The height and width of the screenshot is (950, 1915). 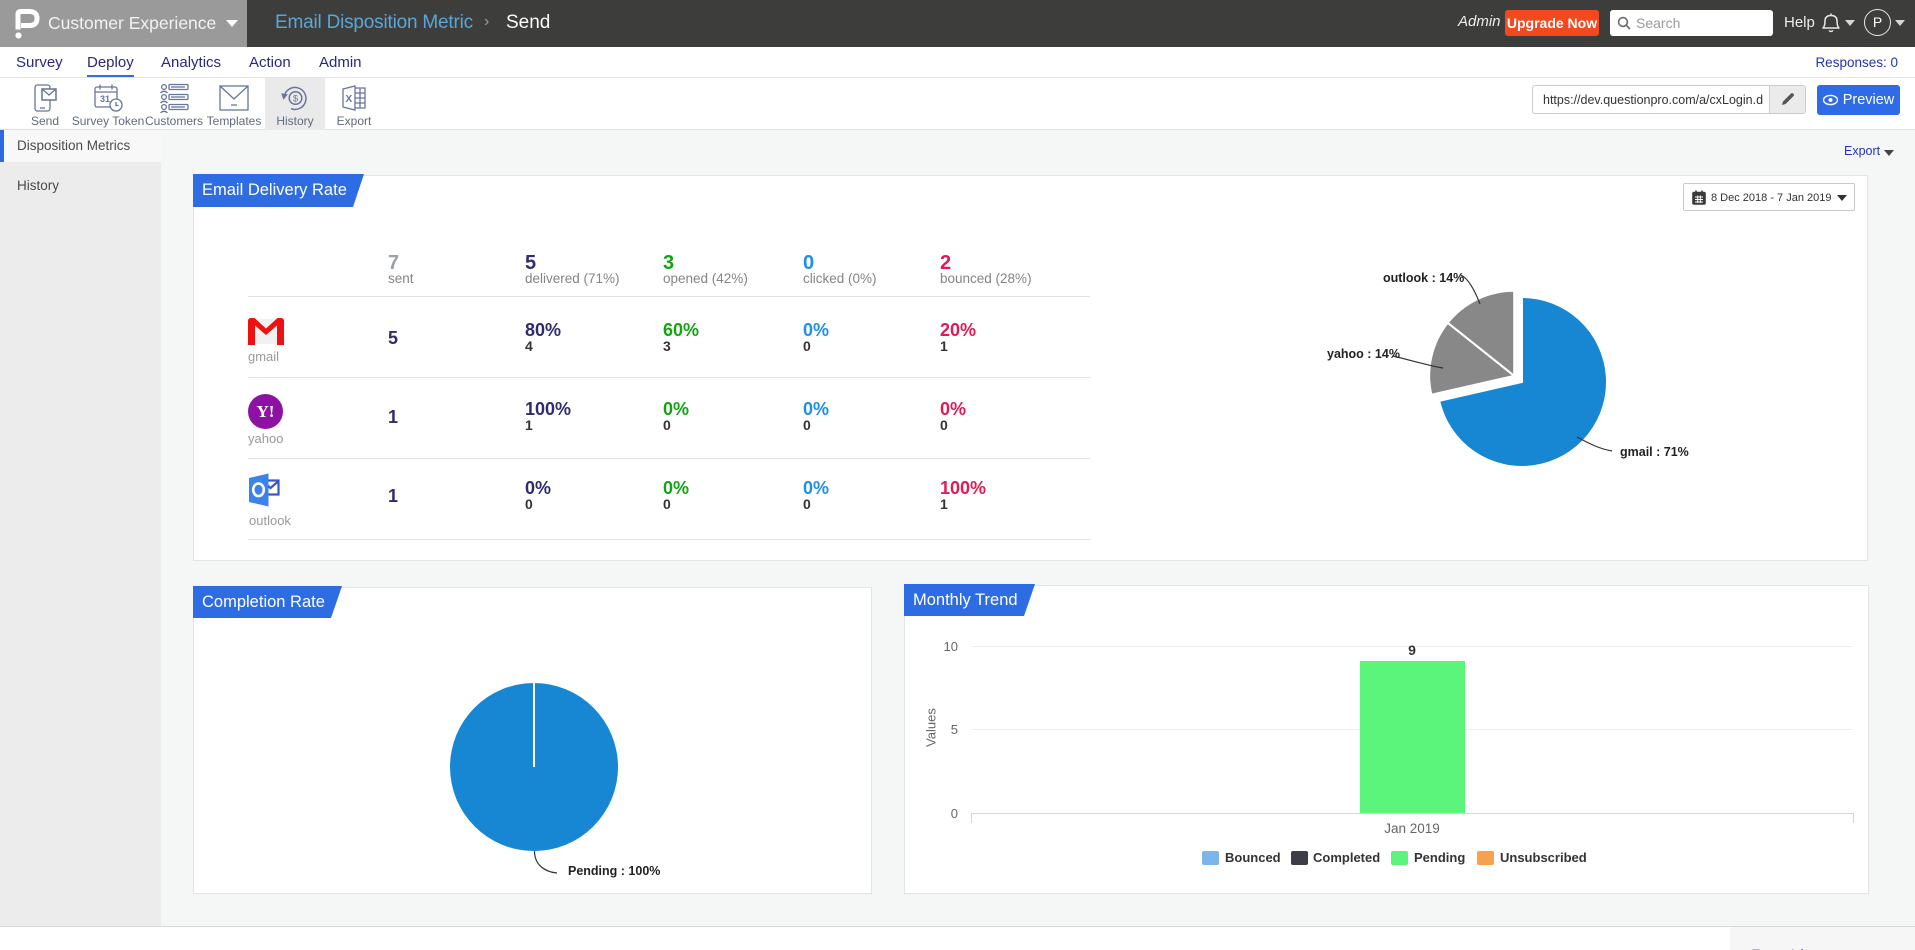 I want to click on svg-text: X, so click(x=349, y=99).